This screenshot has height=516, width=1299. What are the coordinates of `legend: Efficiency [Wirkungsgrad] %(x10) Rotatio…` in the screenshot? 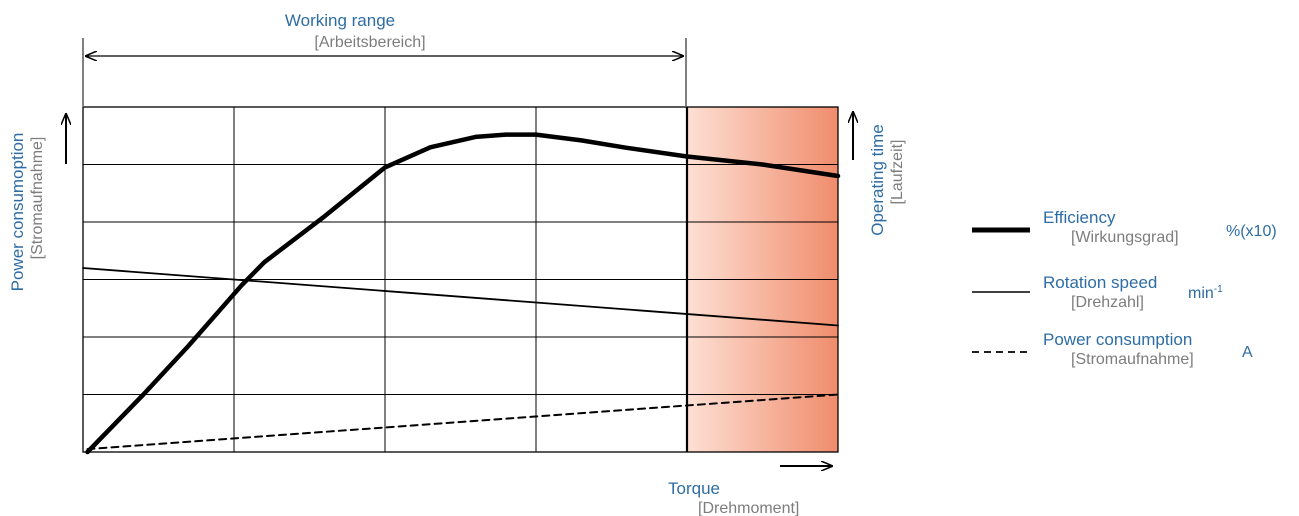 It's located at (1124, 288).